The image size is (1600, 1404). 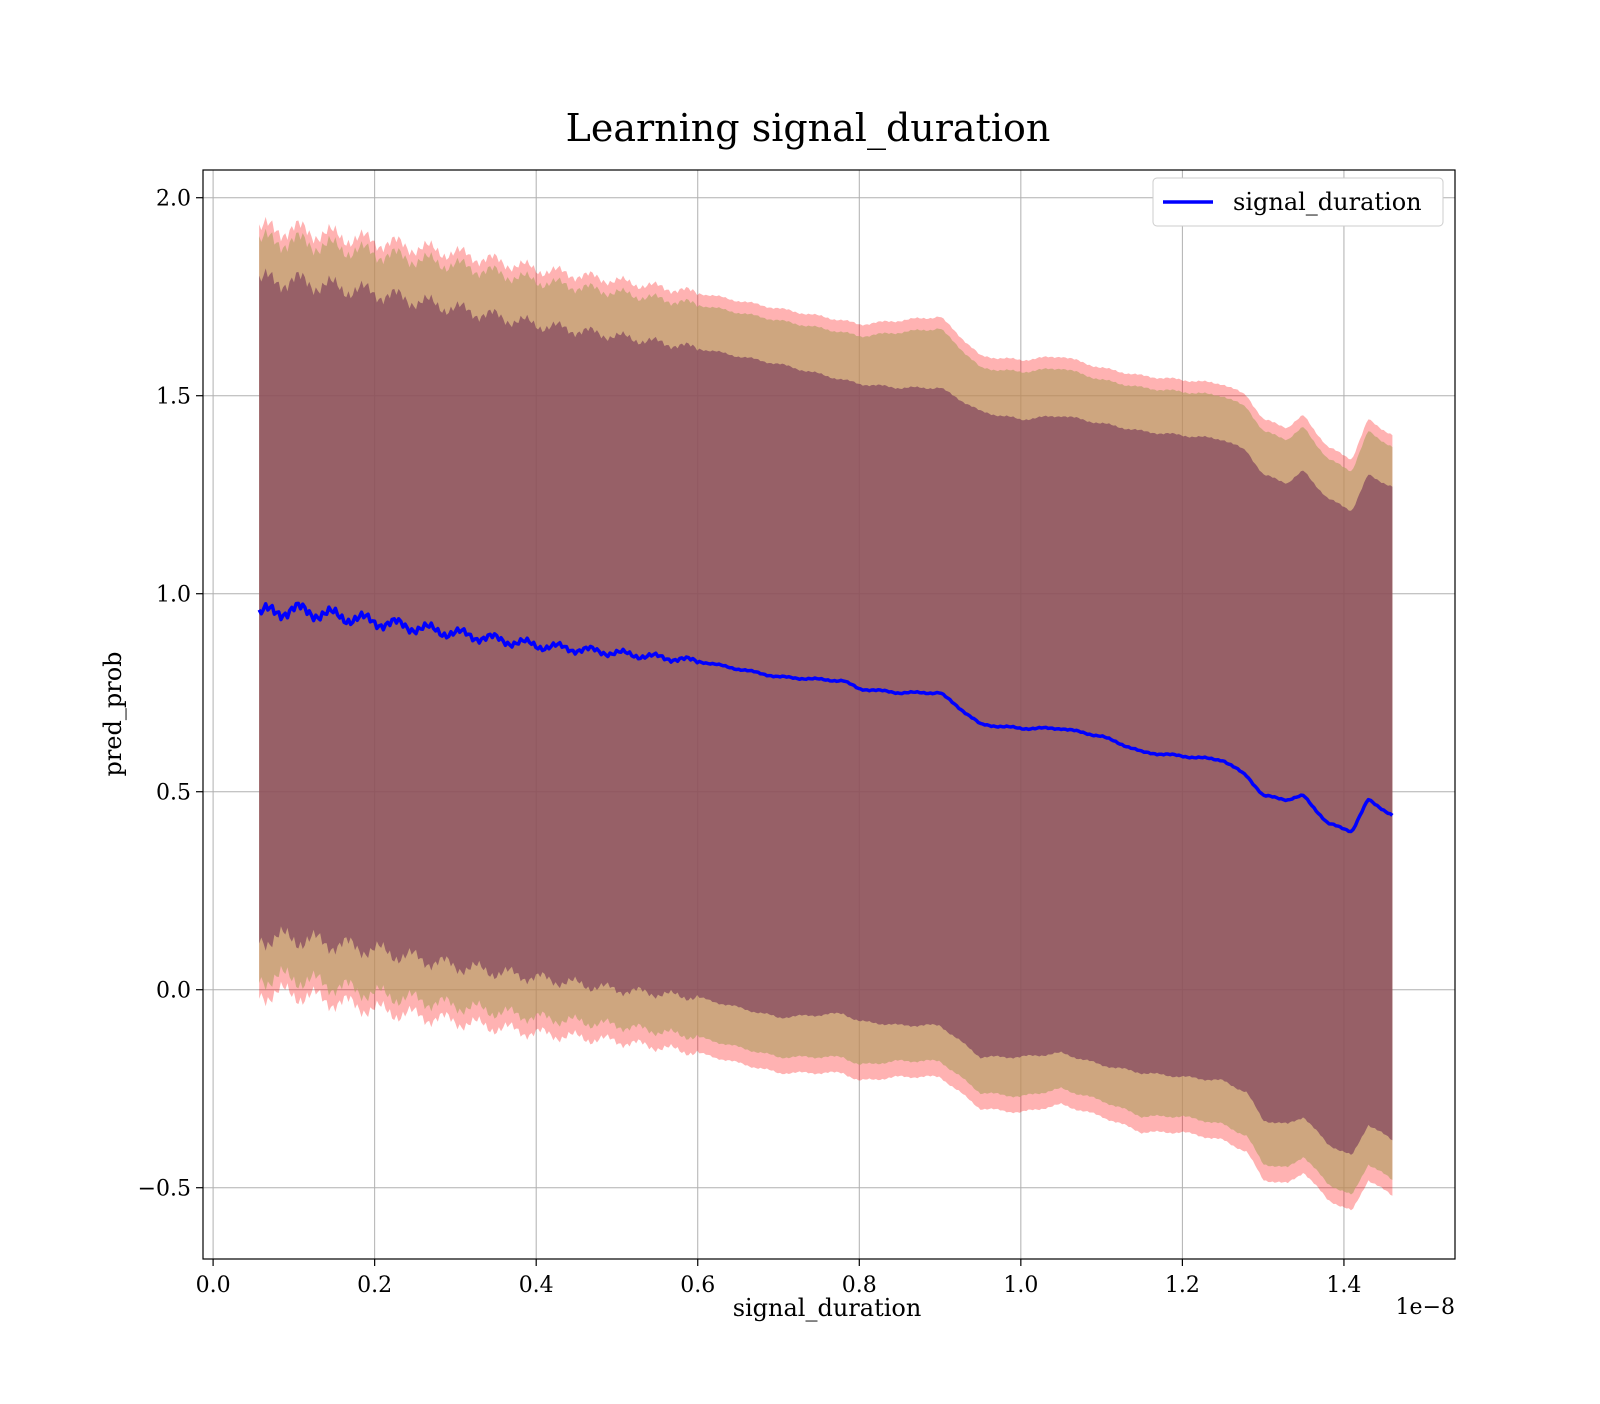 I want to click on x-axis-offset-label: 1e−8, so click(x=1425, y=1307).